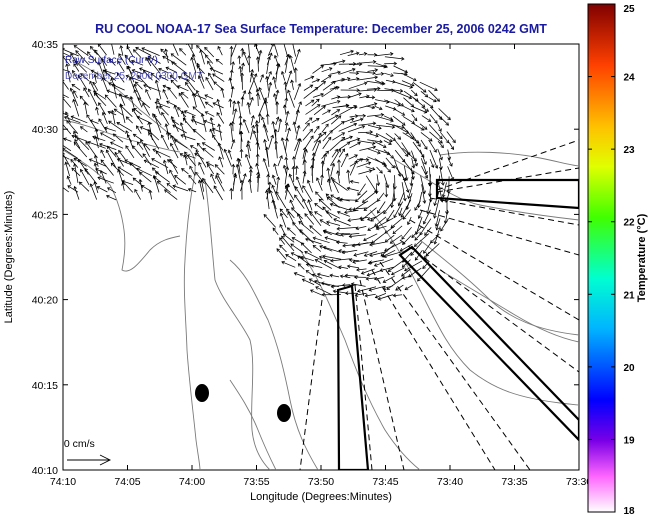 The height and width of the screenshot is (523, 651). I want to click on y-tick-label: 40:10, so click(45, 471).